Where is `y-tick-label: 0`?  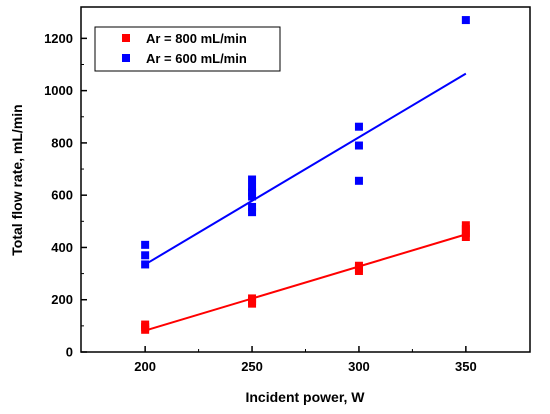
y-tick-label: 0 is located at coordinates (69, 352).